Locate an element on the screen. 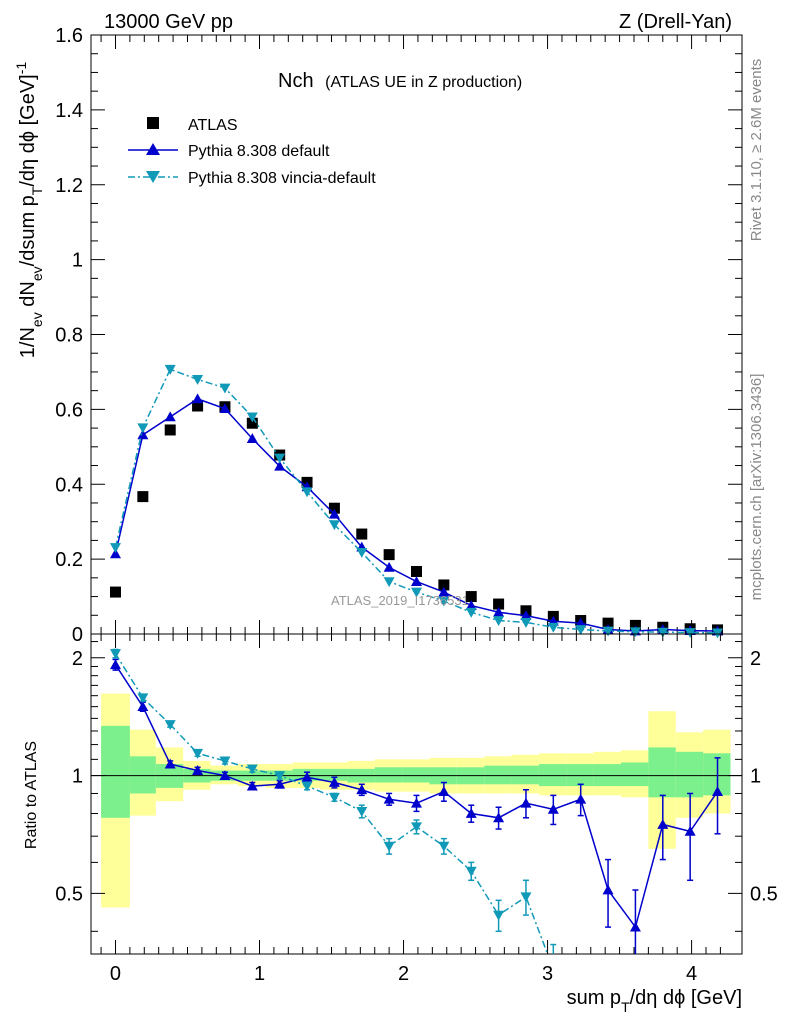  plot-title-sub: (ATLAS UE in Z production) is located at coordinates (423, 82).